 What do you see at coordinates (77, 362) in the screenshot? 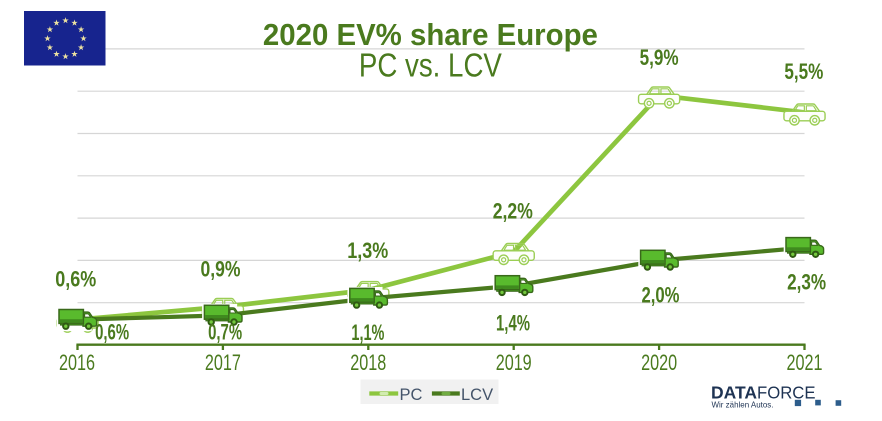
I see `svg-text: 2016` at bounding box center [77, 362].